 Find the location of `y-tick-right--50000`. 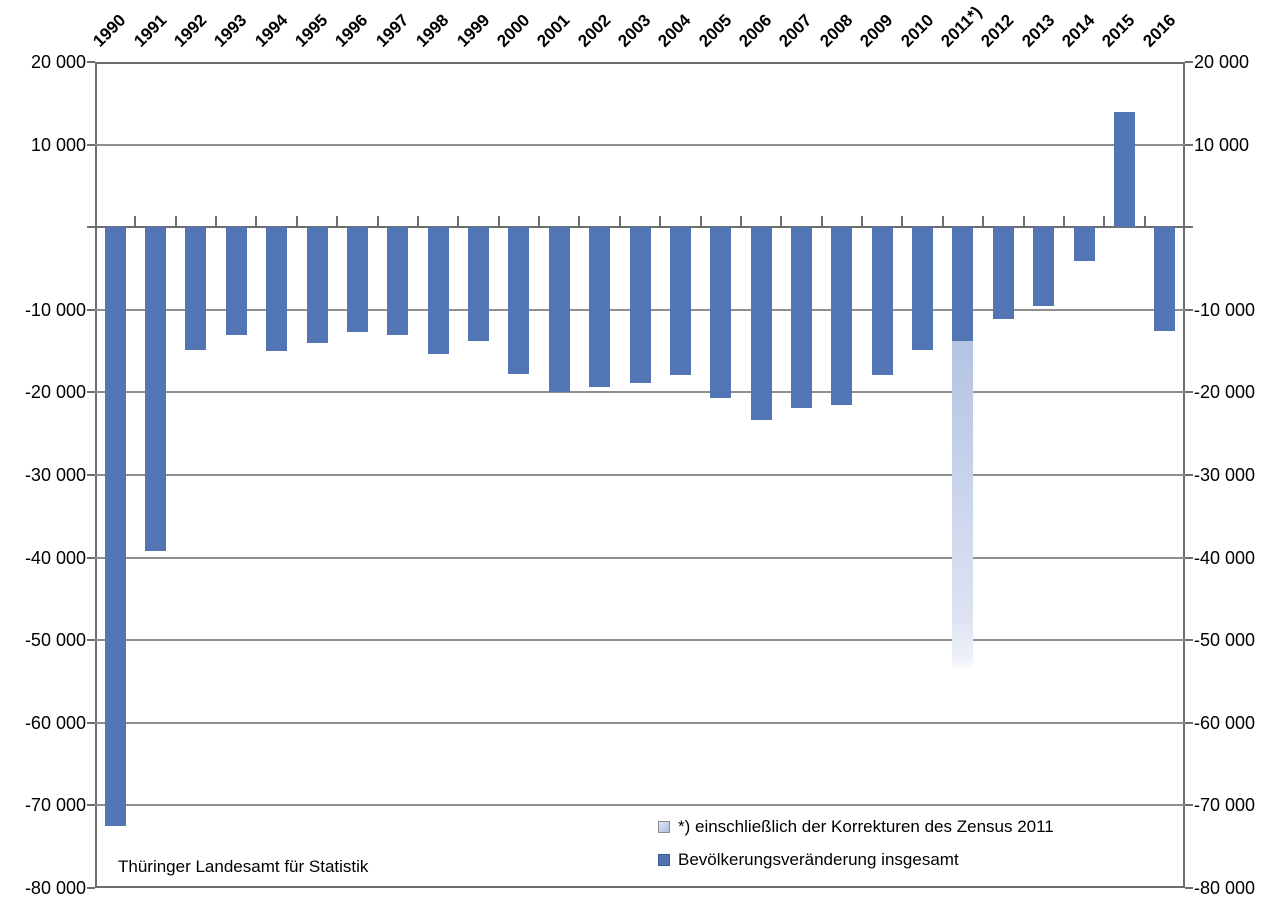

y-tick-right--50000 is located at coordinates (1189, 640).